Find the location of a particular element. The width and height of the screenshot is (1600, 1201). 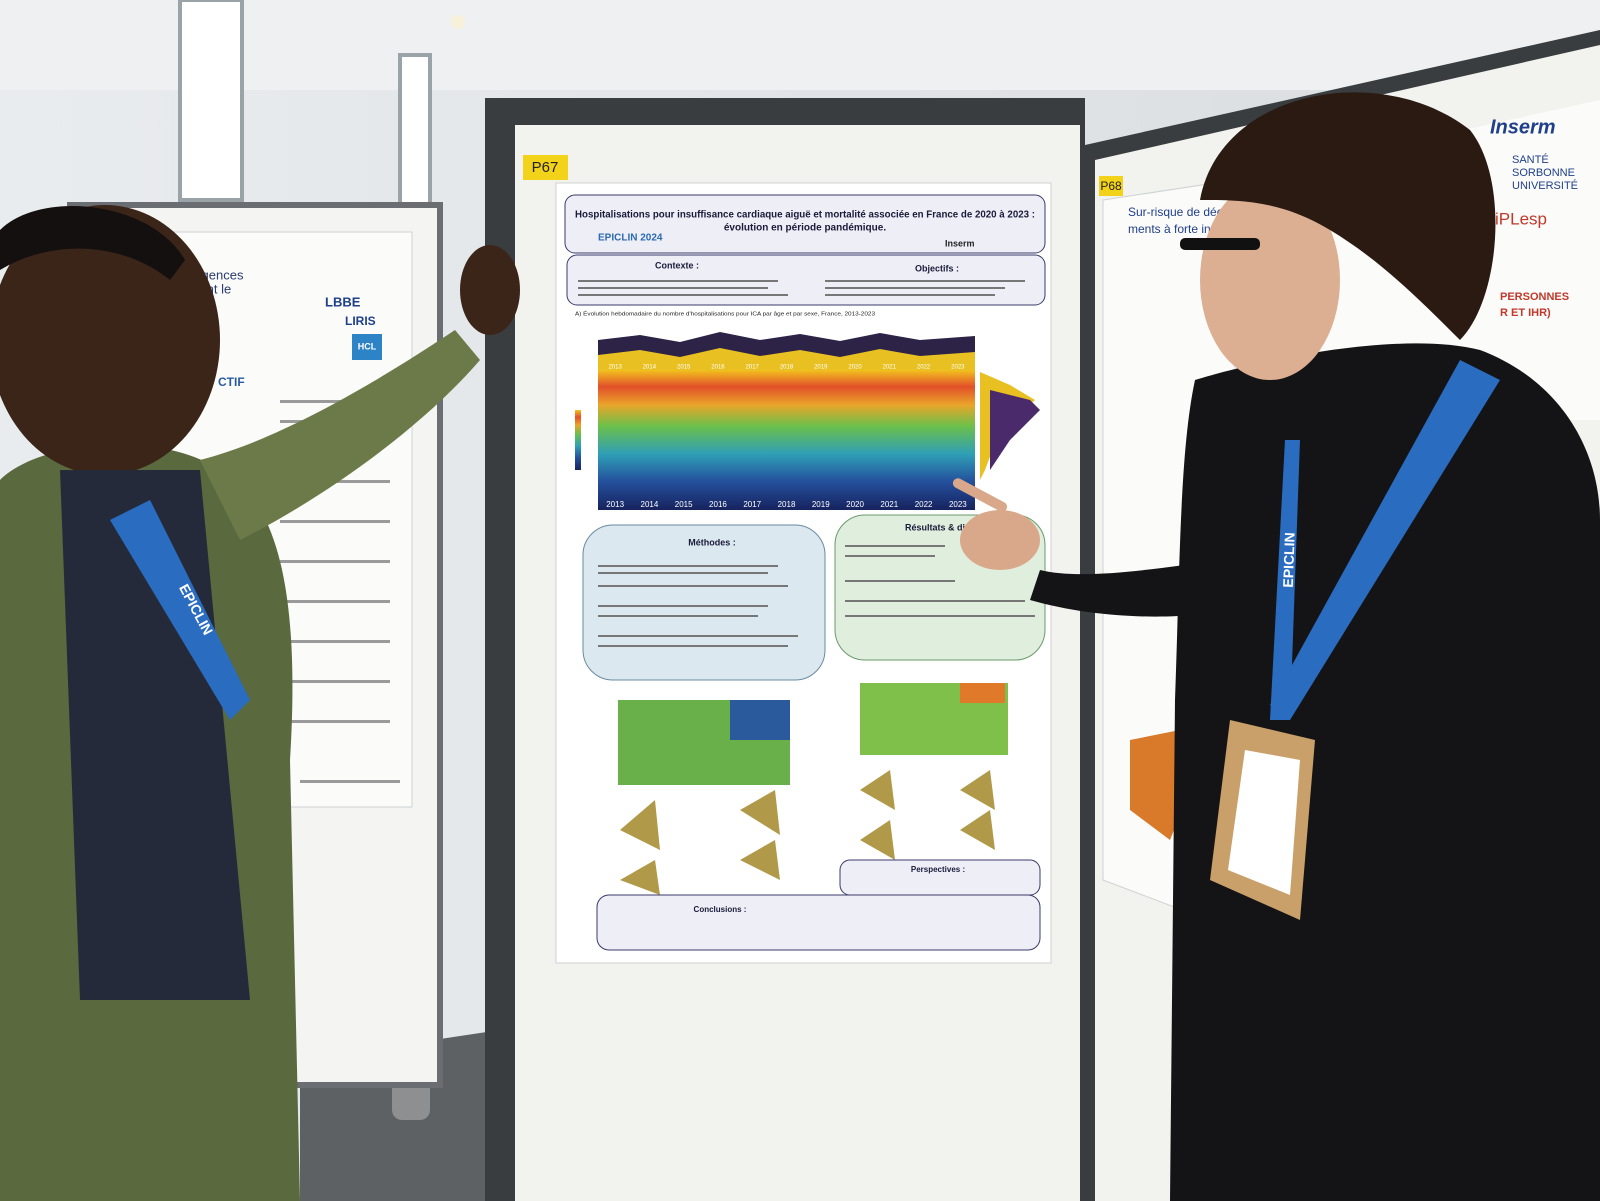

section-heading: Objectifs : is located at coordinates (937, 268).